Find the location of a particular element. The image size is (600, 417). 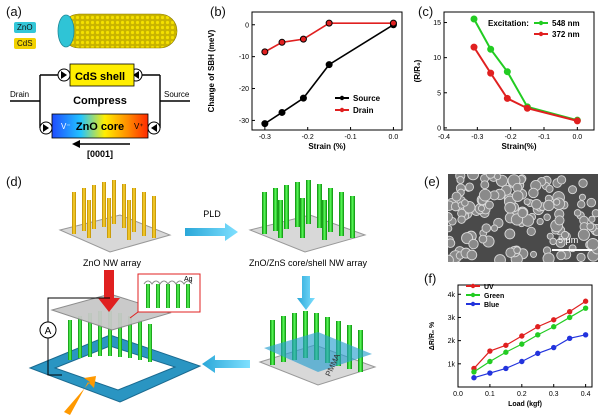

x-tick-label: 0.2 is located at coordinates (522, 394).